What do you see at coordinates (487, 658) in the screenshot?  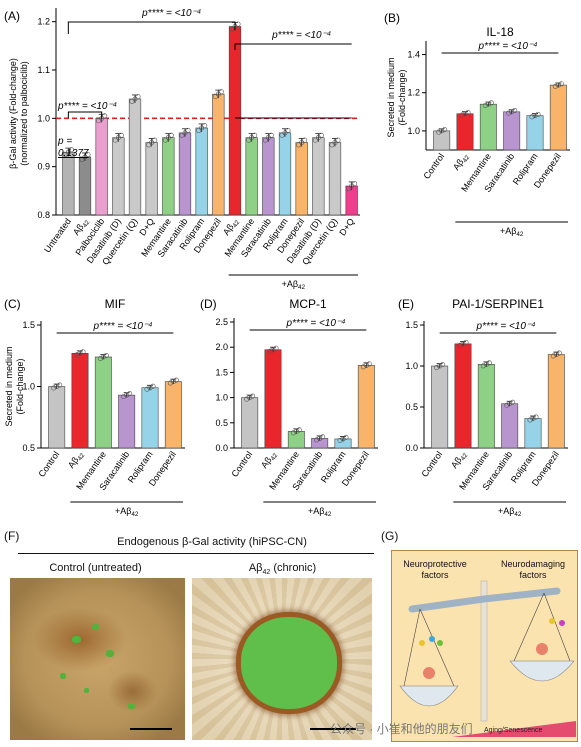 I see `balance-scale-drawing` at bounding box center [487, 658].